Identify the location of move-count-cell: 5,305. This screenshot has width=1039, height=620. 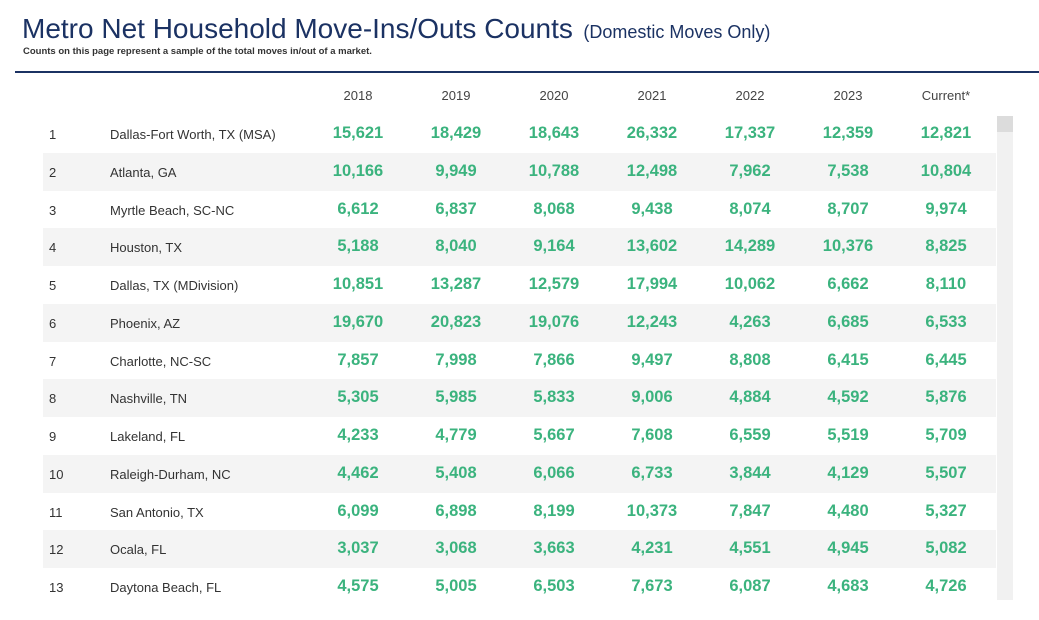
(358, 397).